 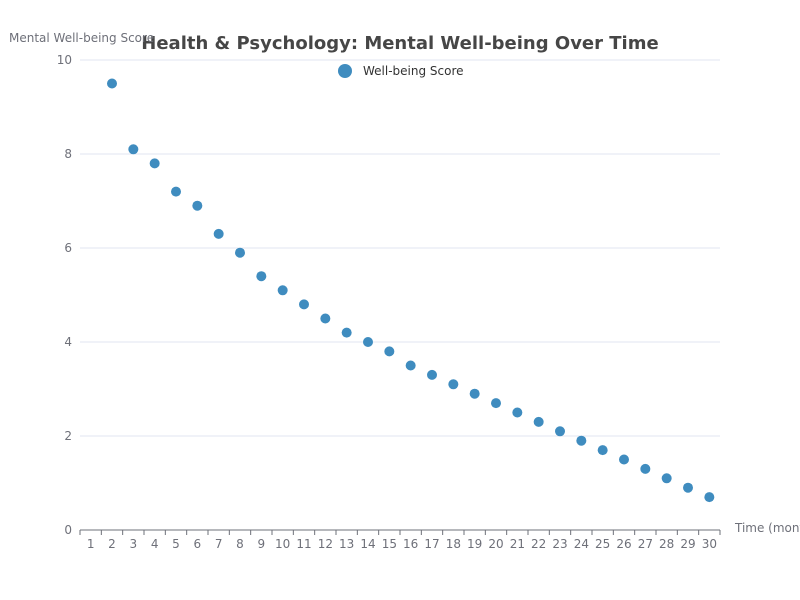 What do you see at coordinates (176, 544) in the screenshot?
I see `x-tick-label: 5` at bounding box center [176, 544].